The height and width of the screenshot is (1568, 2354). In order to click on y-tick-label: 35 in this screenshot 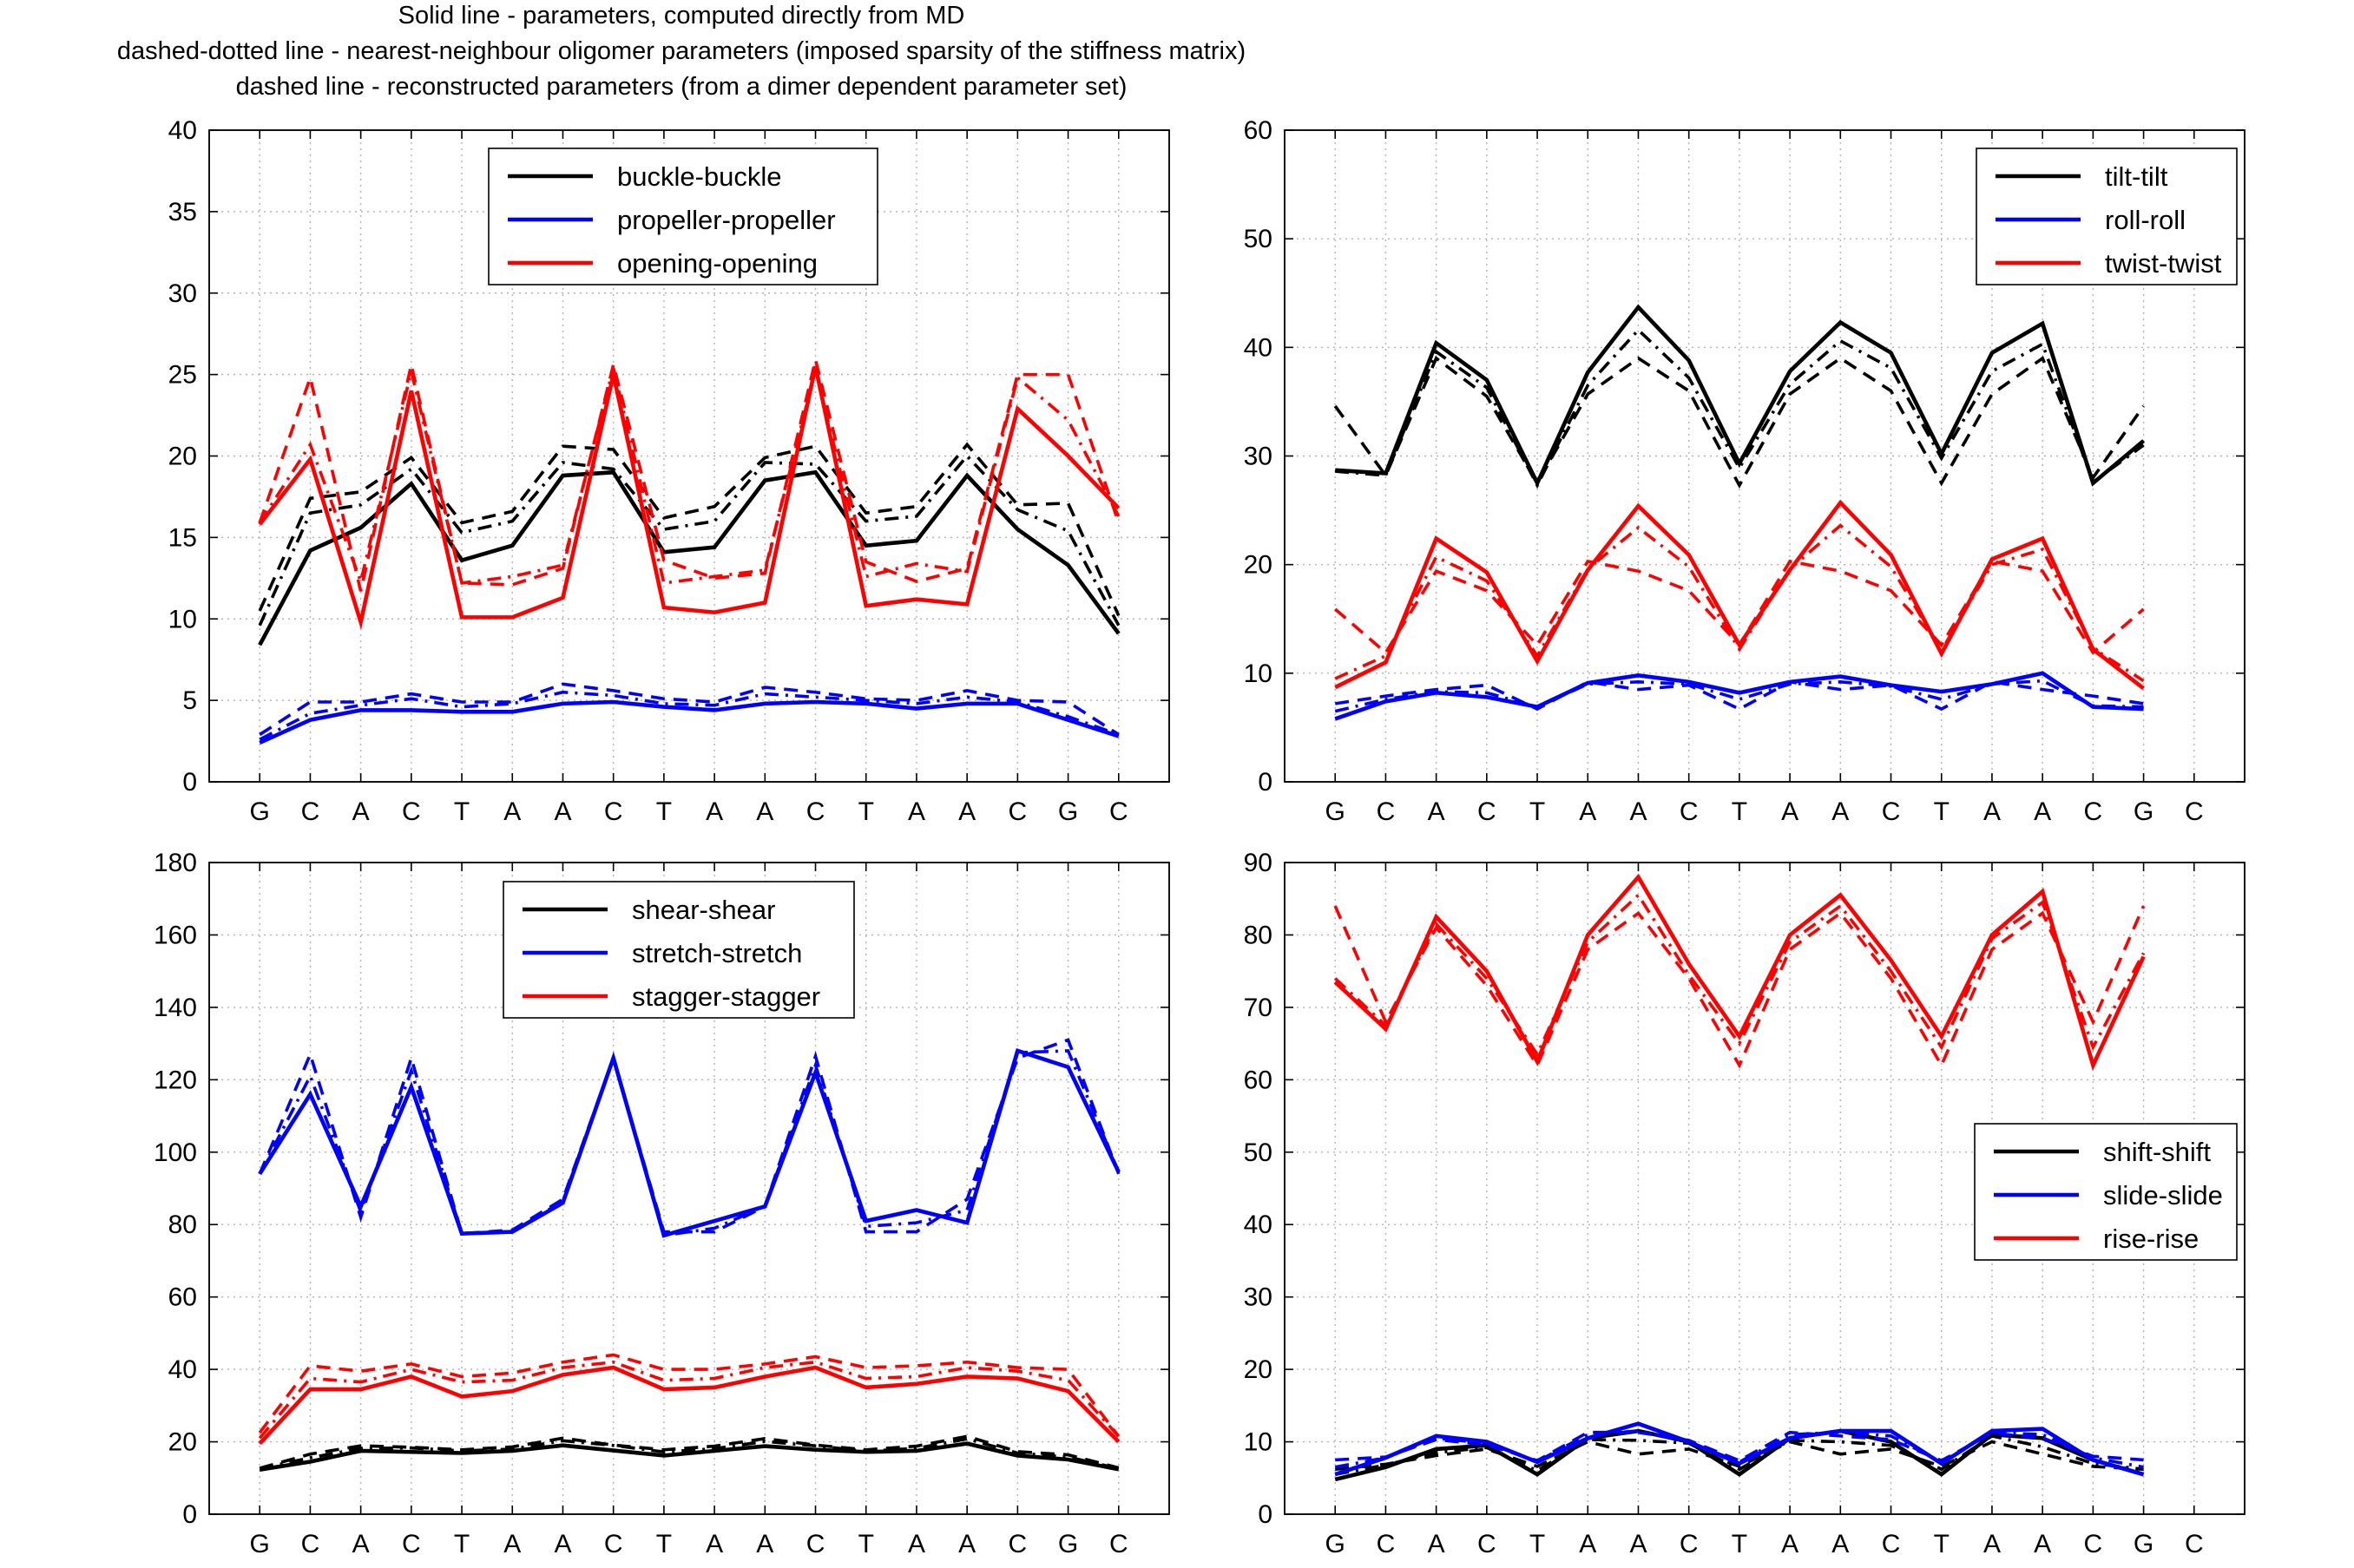, I will do `click(182, 212)`.